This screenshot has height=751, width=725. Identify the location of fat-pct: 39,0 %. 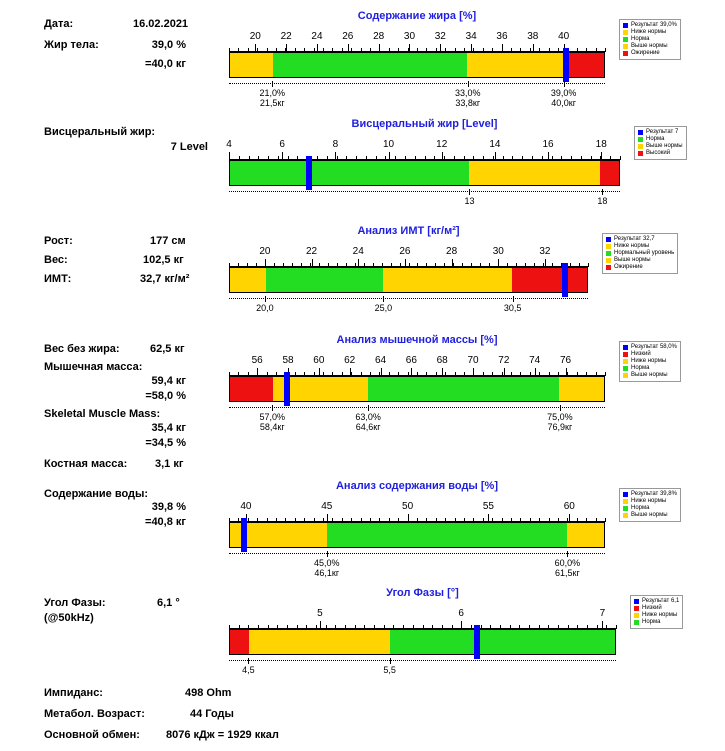
(168, 45).